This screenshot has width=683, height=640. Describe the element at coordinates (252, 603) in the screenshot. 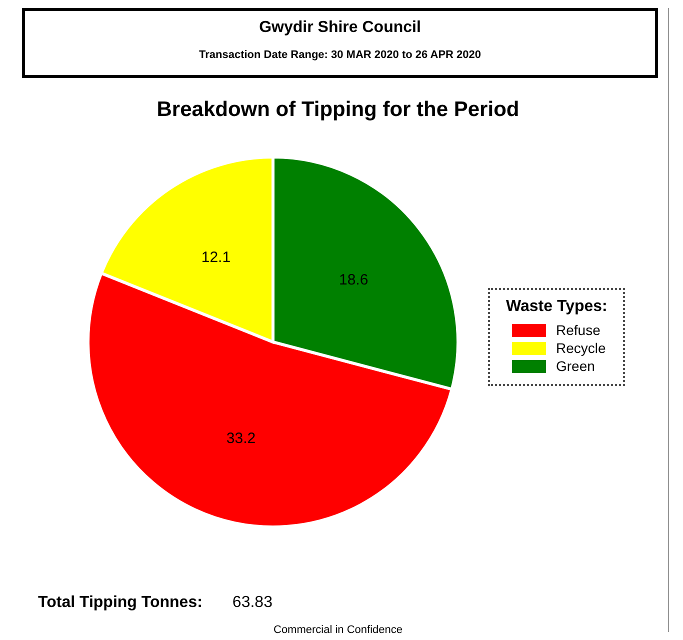

I see `text: 63.83` at that location.